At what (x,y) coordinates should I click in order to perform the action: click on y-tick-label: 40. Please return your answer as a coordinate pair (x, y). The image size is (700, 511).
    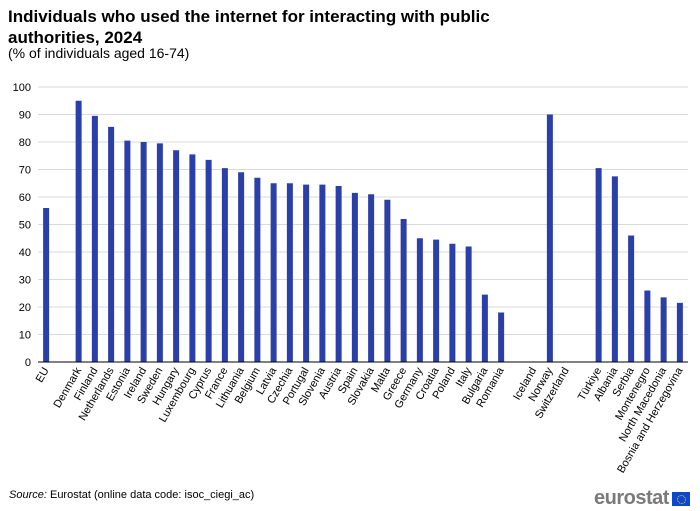
    Looking at the image, I should click on (25, 253).